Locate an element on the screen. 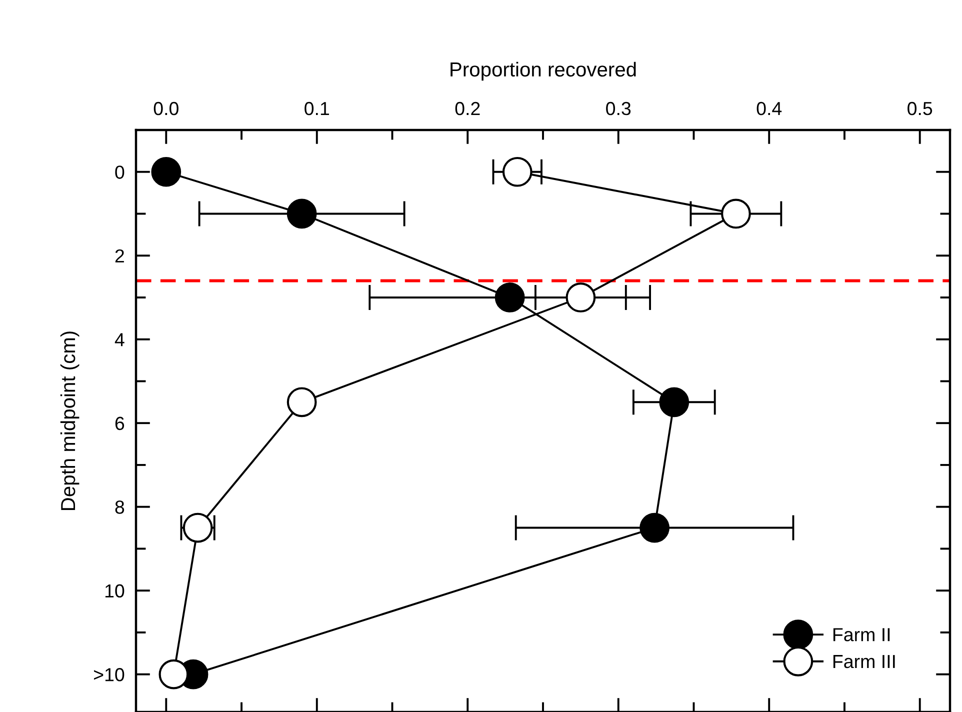  x-tick-label: 0.1 is located at coordinates (317, 109).